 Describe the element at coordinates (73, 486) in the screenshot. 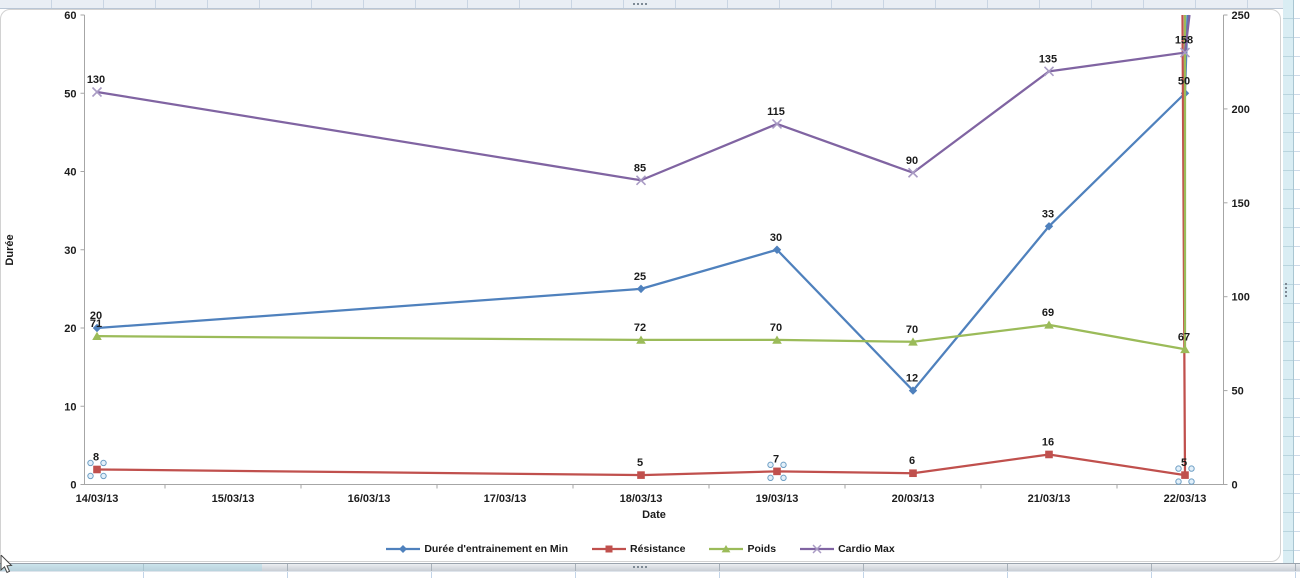

I see `left-axis-tick-label: 0` at that location.